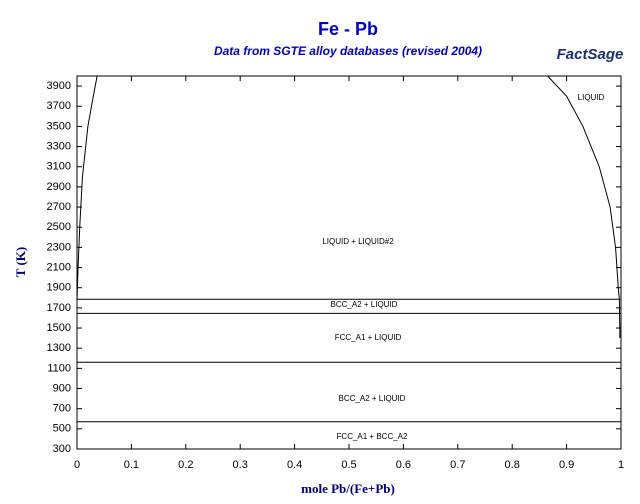 Image resolution: width=640 pixels, height=504 pixels. What do you see at coordinates (20, 262) in the screenshot?
I see `y-axis-label: T (K)` at bounding box center [20, 262].